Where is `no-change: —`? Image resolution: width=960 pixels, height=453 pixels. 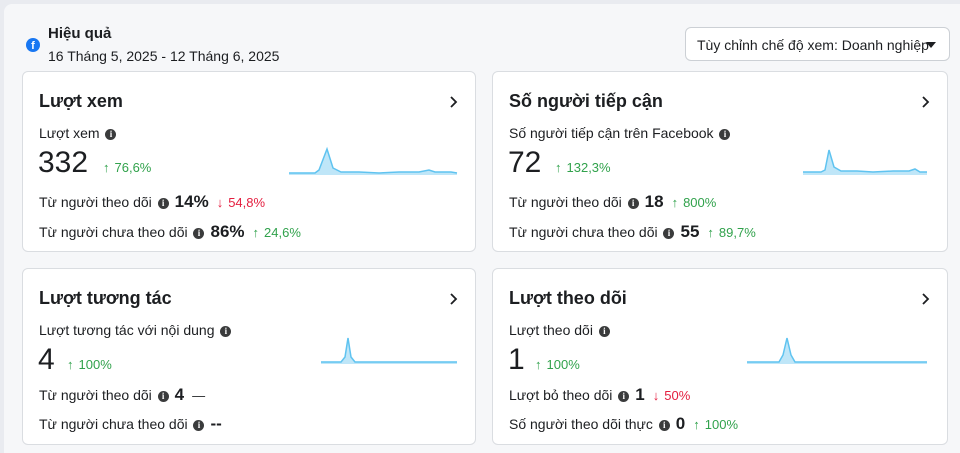
no-change: — is located at coordinates (199, 395).